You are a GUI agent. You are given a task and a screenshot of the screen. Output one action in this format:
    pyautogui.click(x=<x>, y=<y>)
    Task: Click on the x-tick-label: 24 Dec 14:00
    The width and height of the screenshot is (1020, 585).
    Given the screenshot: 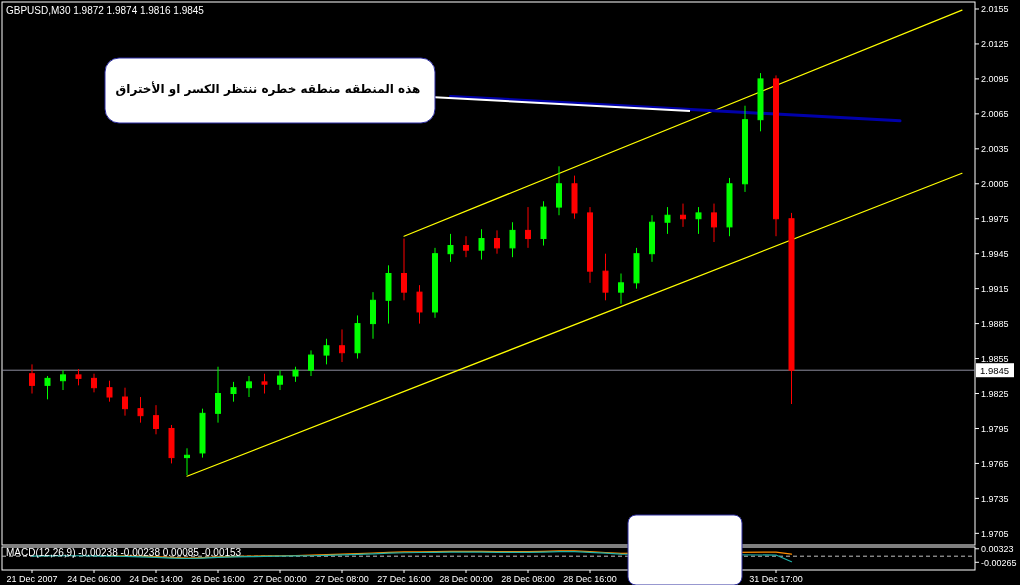 What is the action you would take?
    pyautogui.click(x=156, y=579)
    